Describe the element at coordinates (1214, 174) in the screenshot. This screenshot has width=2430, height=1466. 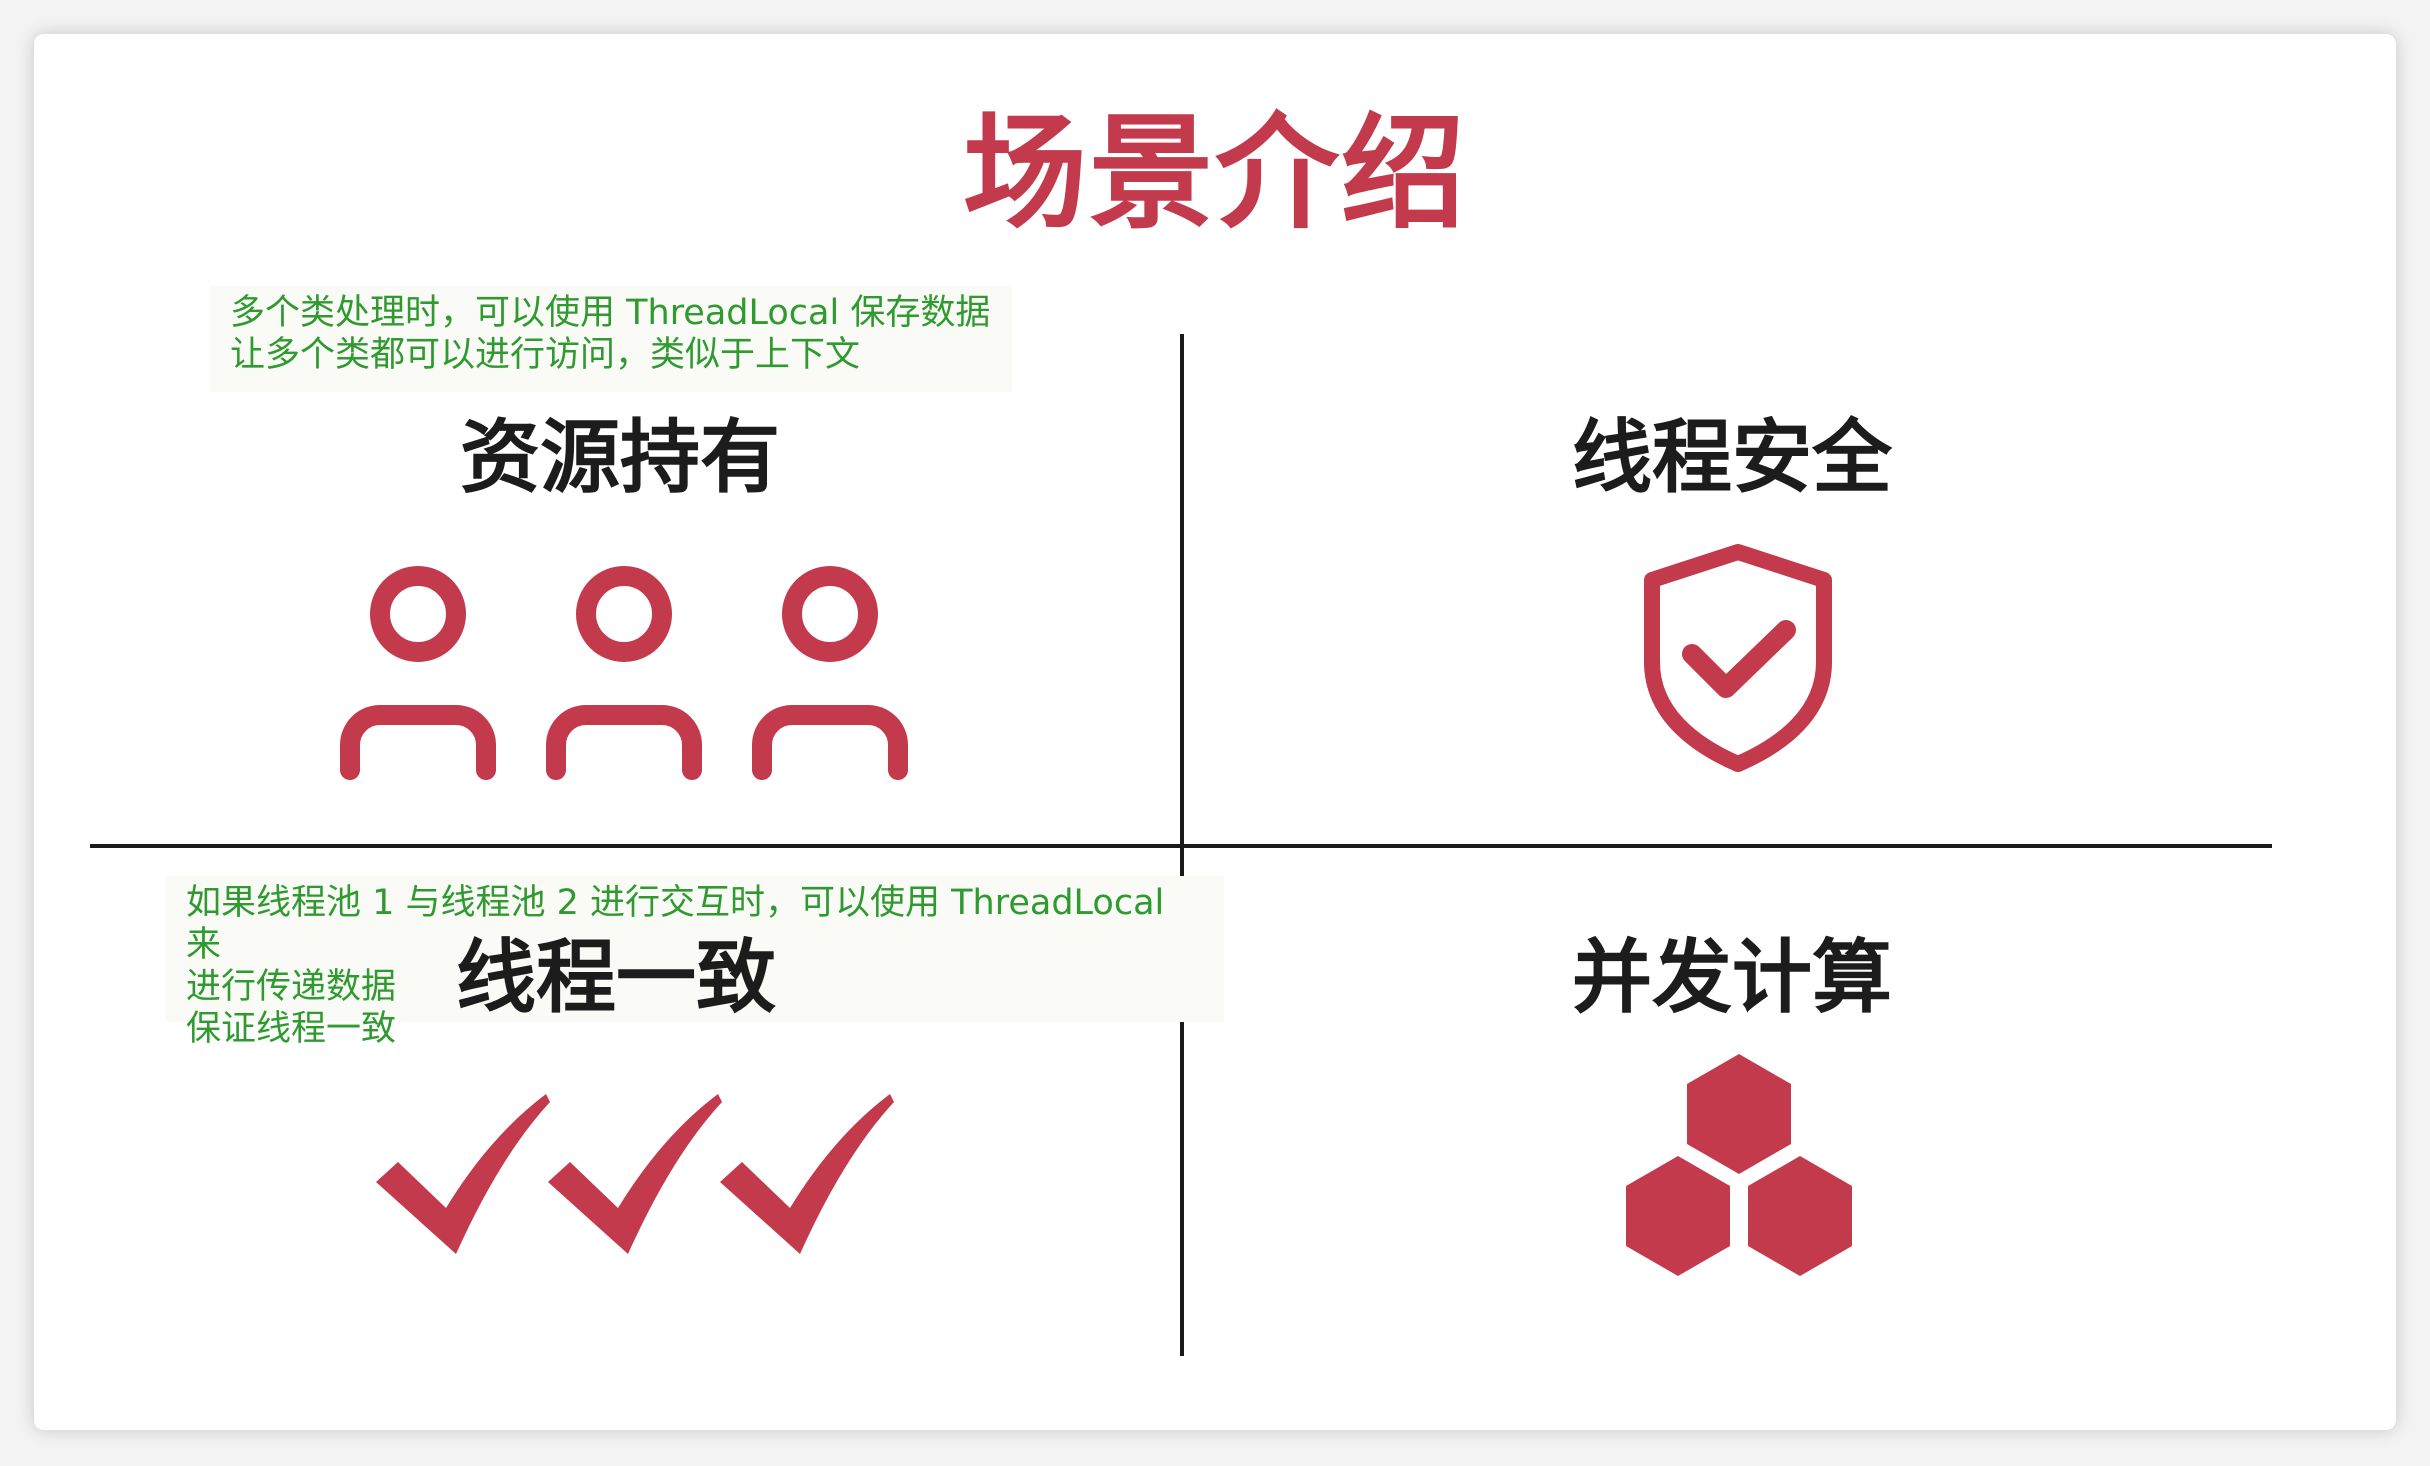
I see `page-title: 场景介绍` at that location.